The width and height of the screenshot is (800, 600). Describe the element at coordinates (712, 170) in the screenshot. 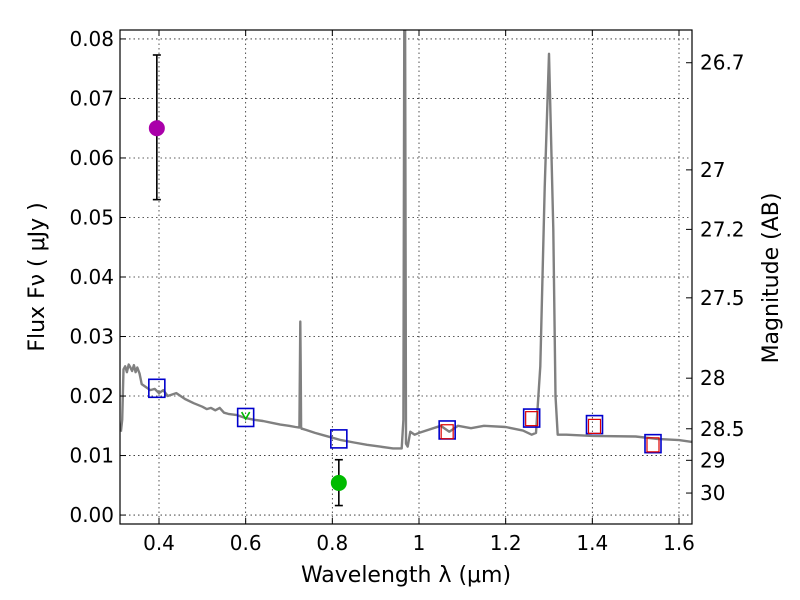

I see `y2-tick-label: 27` at that location.